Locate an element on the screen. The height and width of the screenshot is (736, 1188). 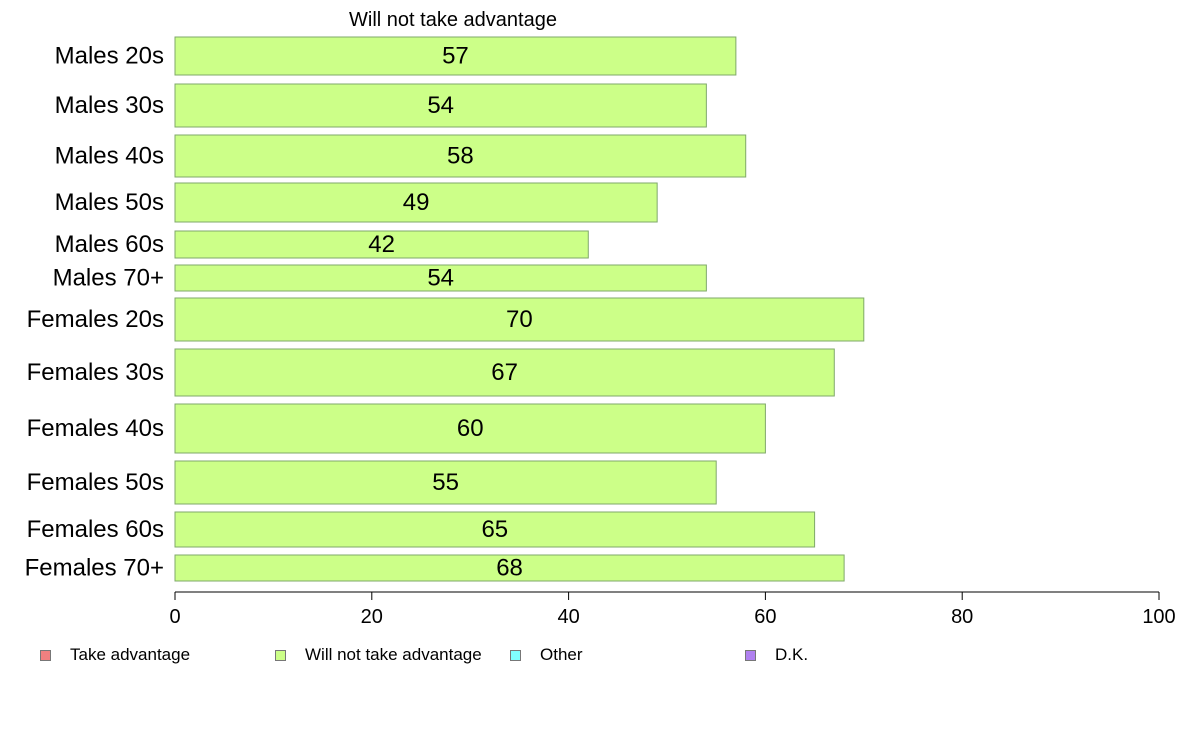
data-label: 58 is located at coordinates (460, 156).